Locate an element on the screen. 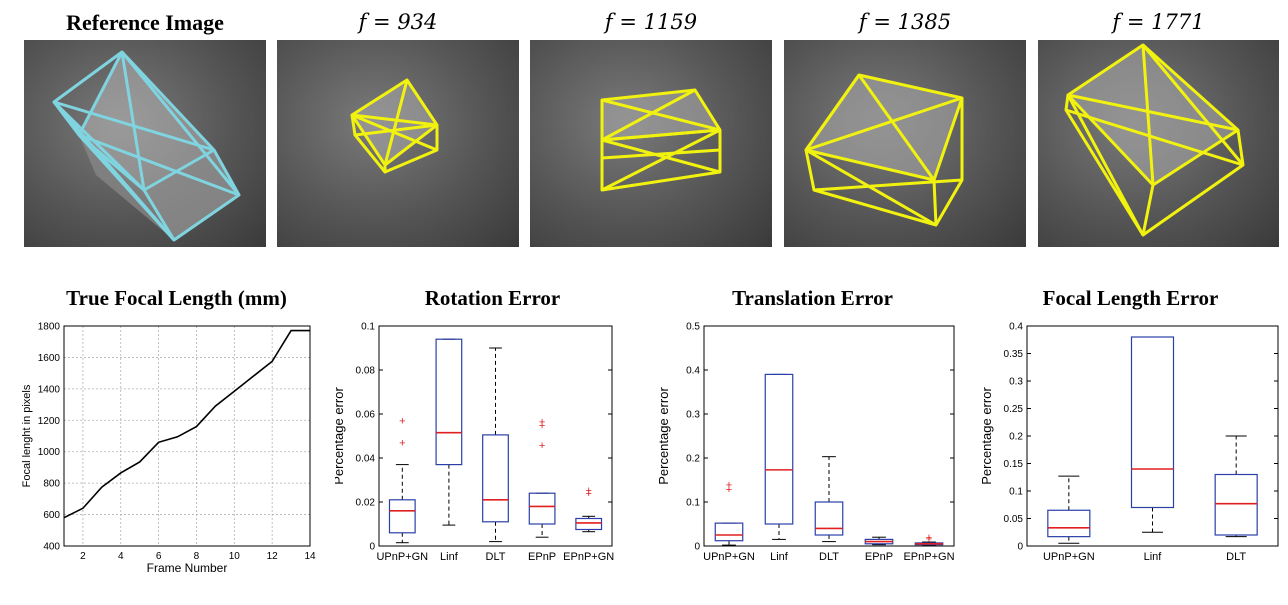 This screenshot has width=1288, height=605. box-upnp-gn is located at coordinates (1069, 509).